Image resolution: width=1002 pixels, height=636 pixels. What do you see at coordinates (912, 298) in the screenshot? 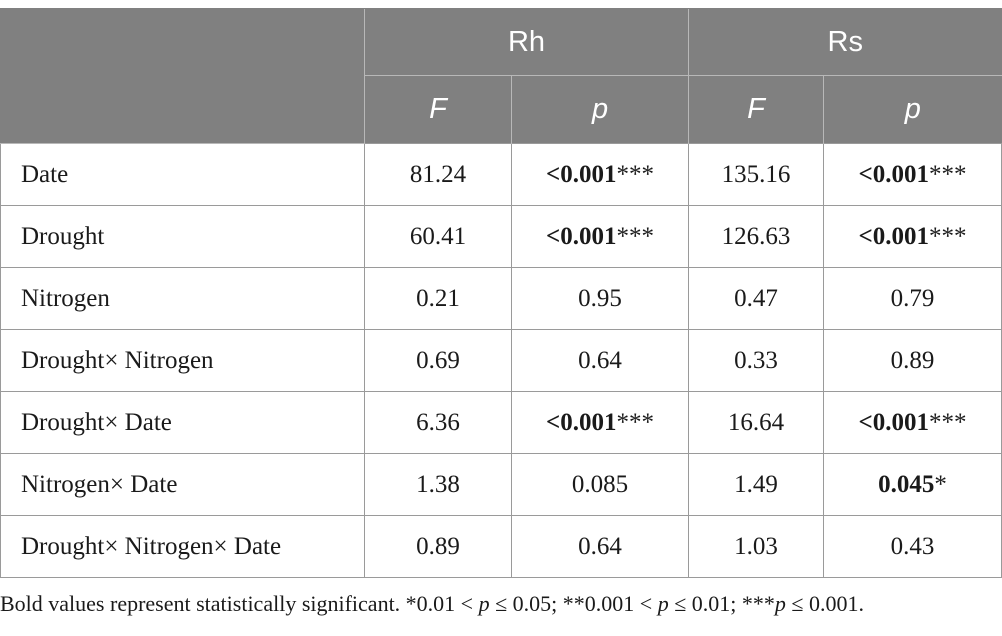
I see `rs-p-cell: 0.79` at bounding box center [912, 298].